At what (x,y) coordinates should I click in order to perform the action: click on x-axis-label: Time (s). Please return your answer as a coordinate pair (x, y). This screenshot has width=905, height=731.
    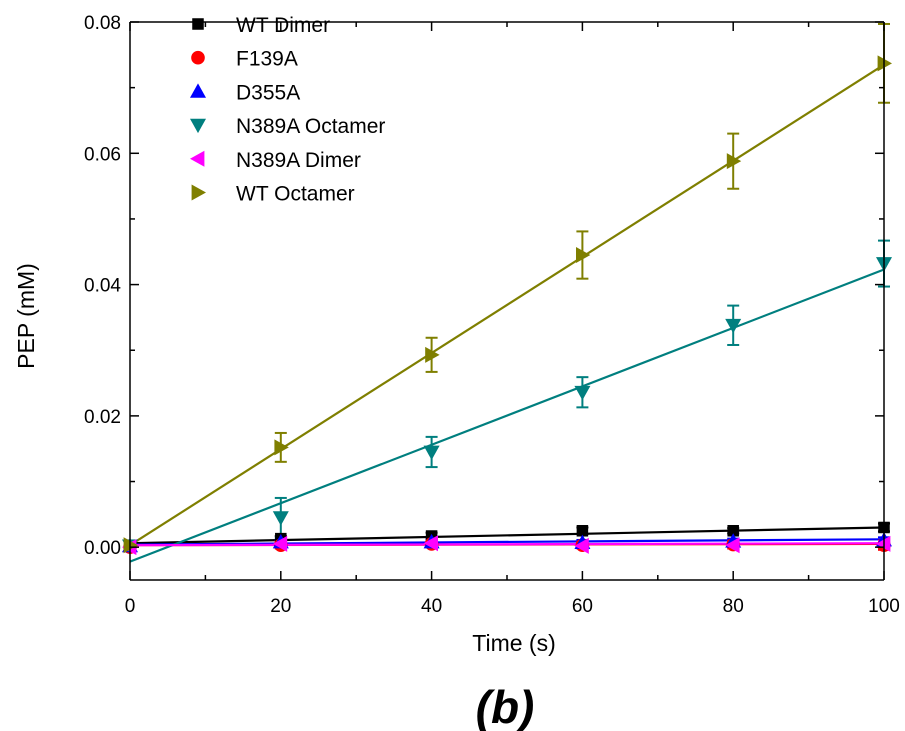
    Looking at the image, I should click on (513, 643).